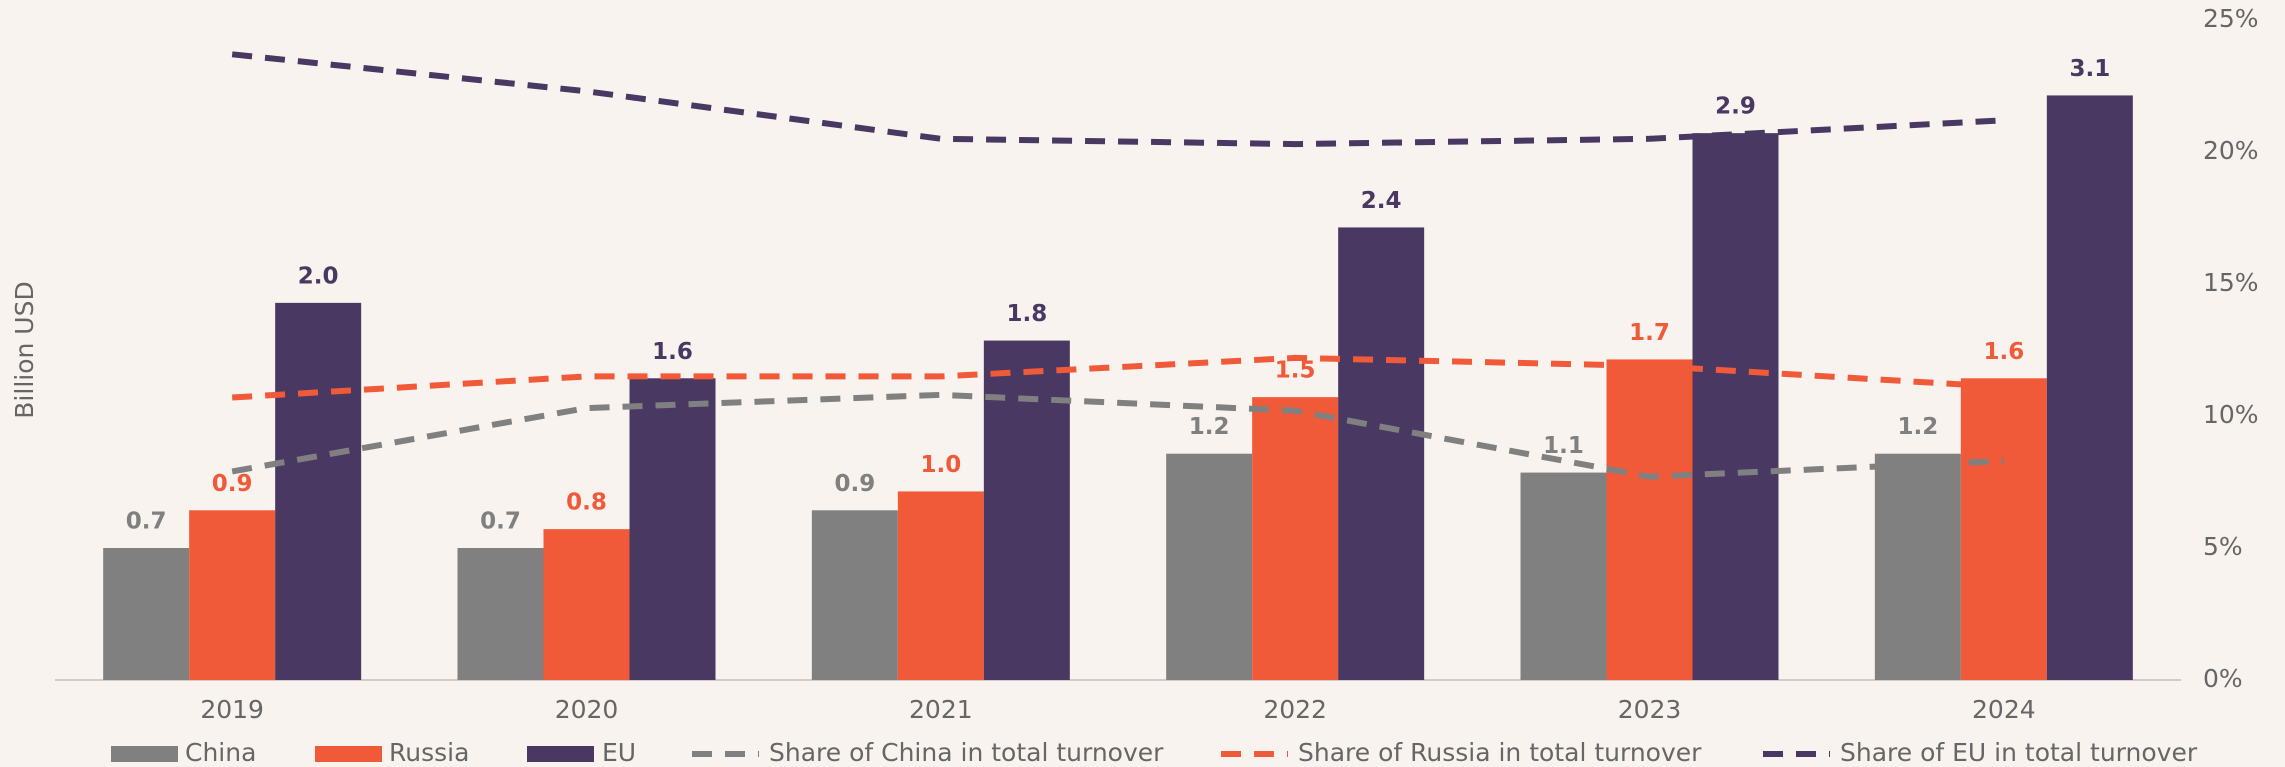  Describe the element at coordinates (940, 465) in the screenshot. I see `data-label: 1.0` at that location.